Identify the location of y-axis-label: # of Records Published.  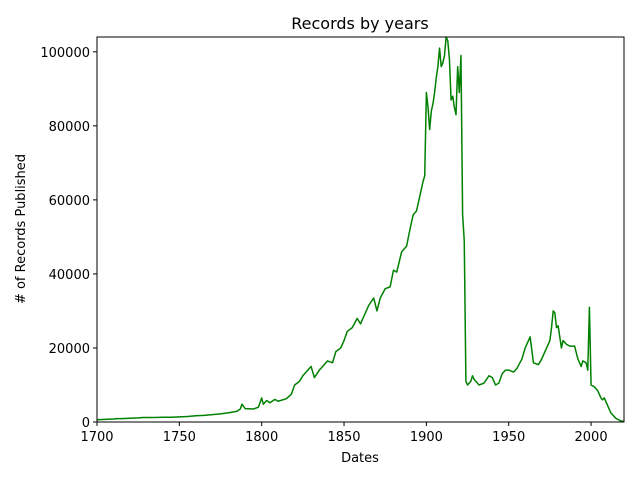
(21, 229).